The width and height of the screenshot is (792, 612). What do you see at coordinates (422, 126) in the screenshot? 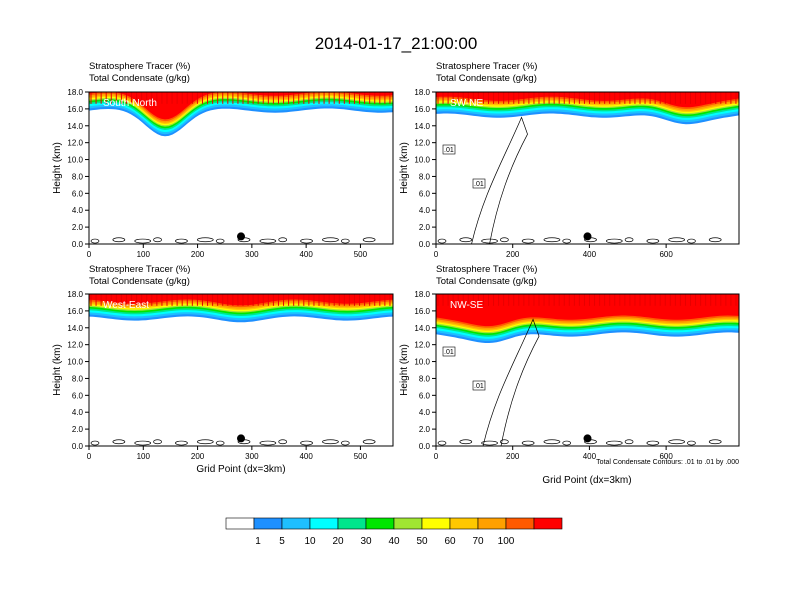
I see `y-tick-label: 14.0` at bounding box center [422, 126].